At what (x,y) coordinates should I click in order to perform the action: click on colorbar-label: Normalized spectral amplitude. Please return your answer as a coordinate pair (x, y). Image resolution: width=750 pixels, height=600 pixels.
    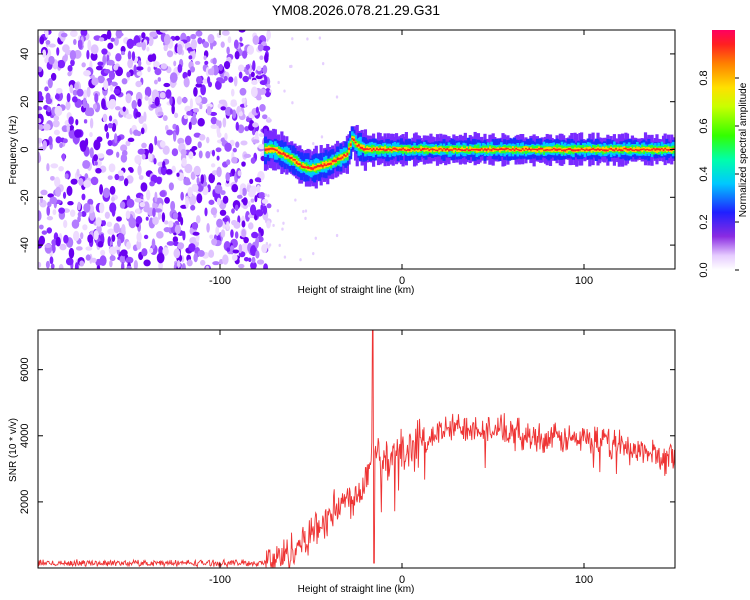
    Looking at the image, I should click on (743, 149).